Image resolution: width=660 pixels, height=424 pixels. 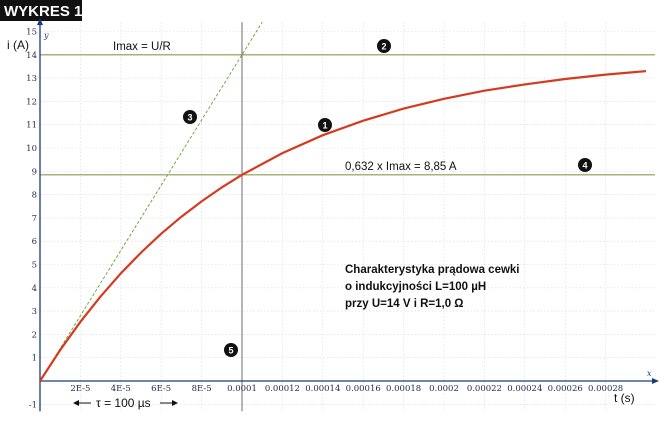 What do you see at coordinates (142, 47) in the screenshot?
I see `imax-label: Imax = U/R` at bounding box center [142, 47].